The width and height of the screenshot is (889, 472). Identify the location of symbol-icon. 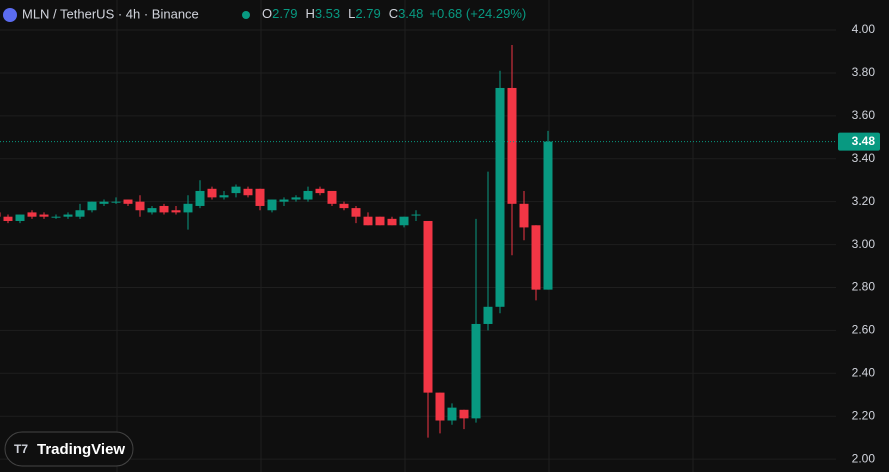
(10, 15).